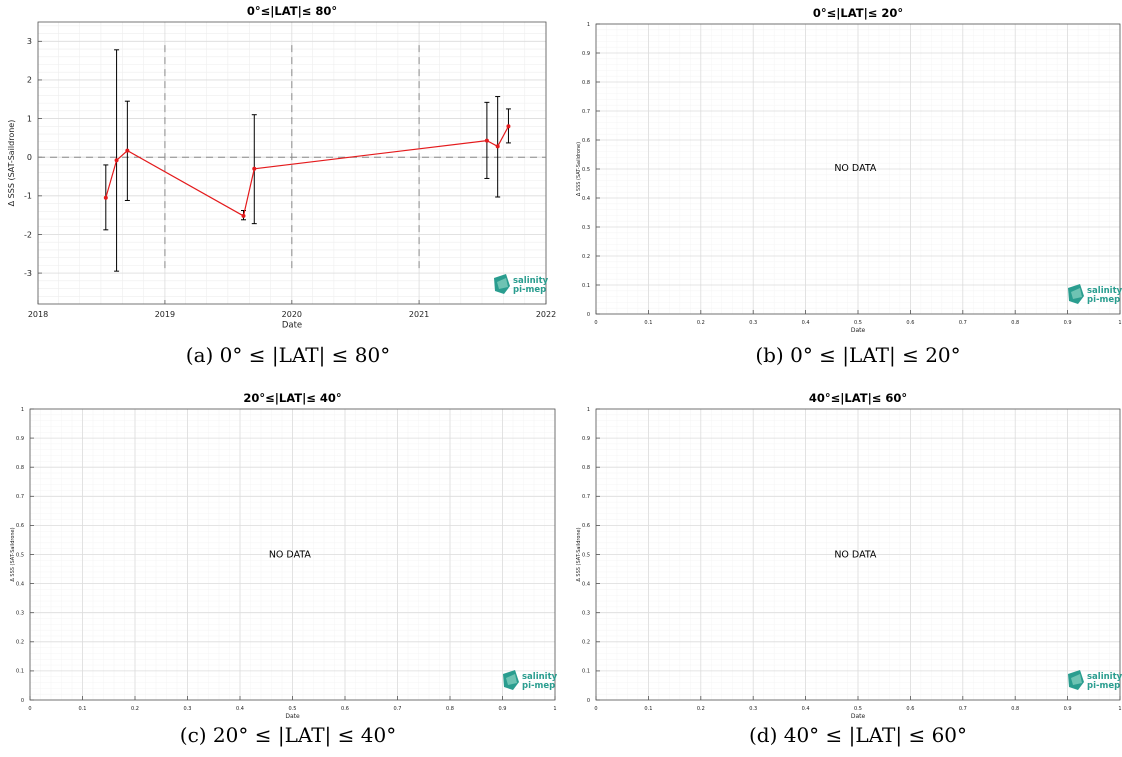 The image size is (1122, 757). I want to click on x-tick-label: 1, so click(1119, 709).